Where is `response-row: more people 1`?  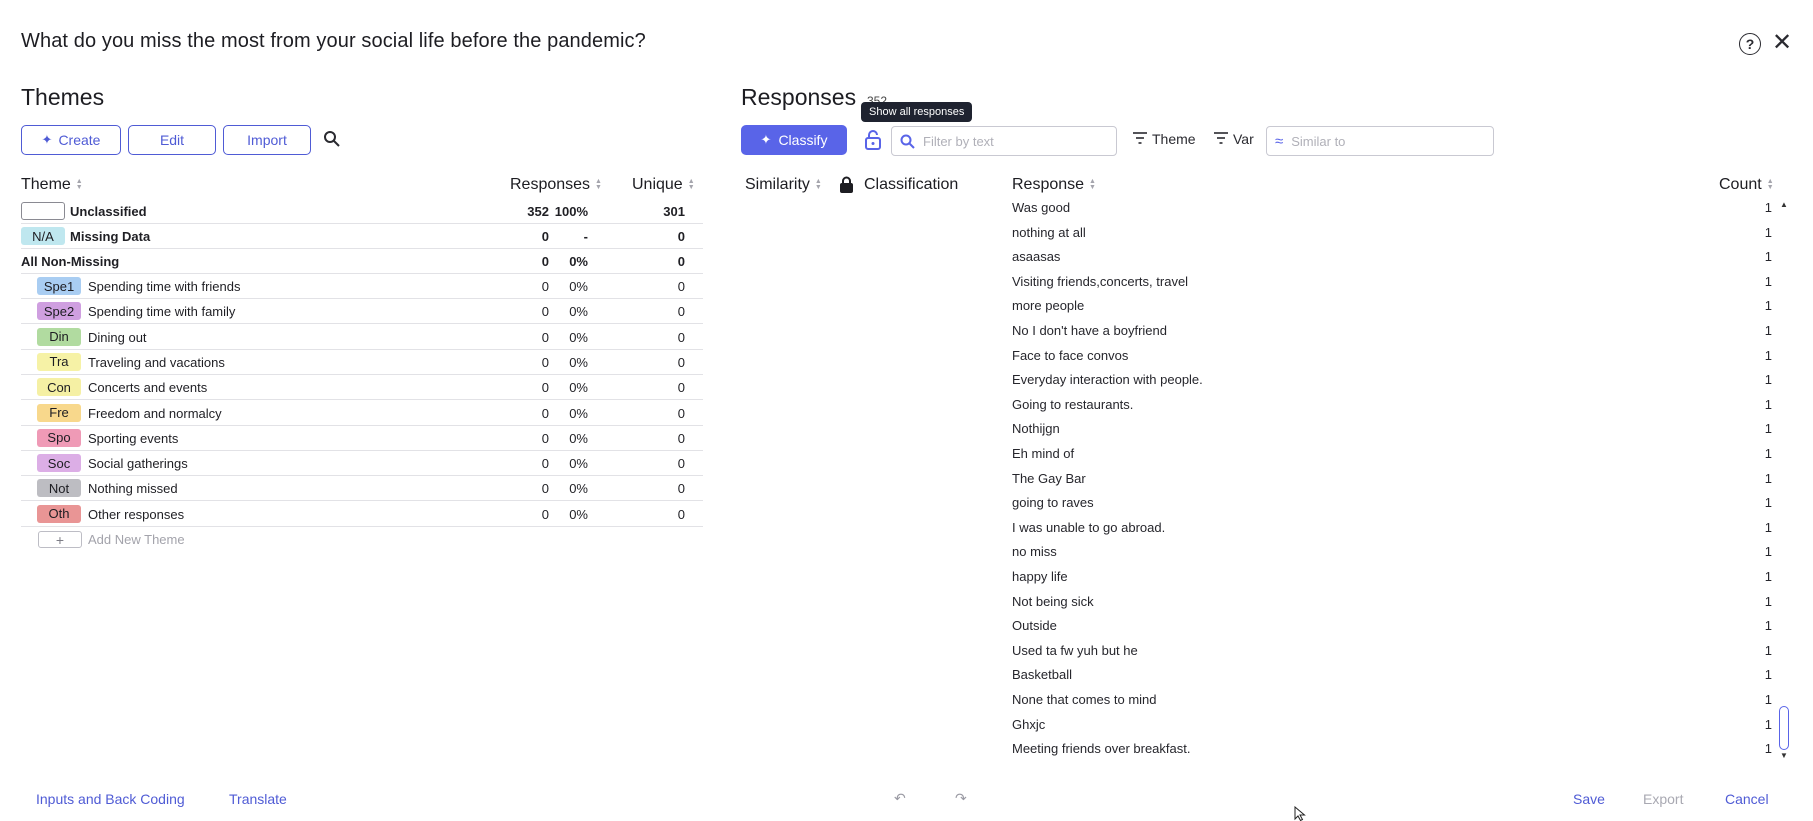
response-row: more people 1 is located at coordinates (1402, 306).